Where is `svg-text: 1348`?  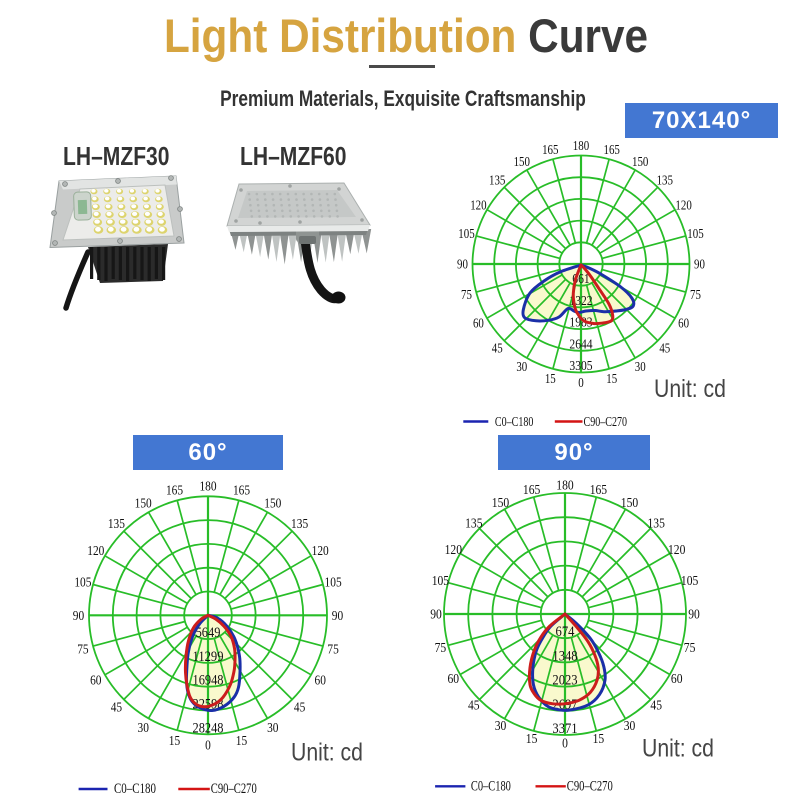
svg-text: 1348 is located at coordinates (564, 656).